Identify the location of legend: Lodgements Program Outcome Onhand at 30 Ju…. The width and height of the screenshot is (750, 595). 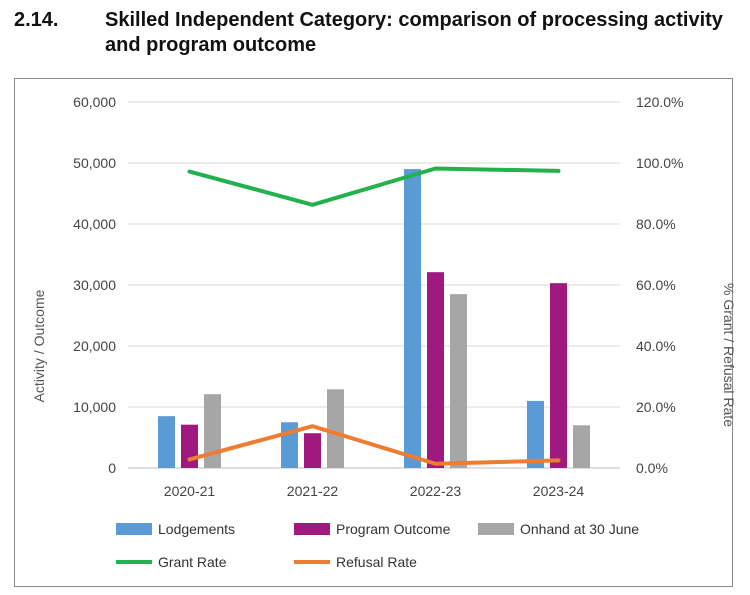
(377, 545).